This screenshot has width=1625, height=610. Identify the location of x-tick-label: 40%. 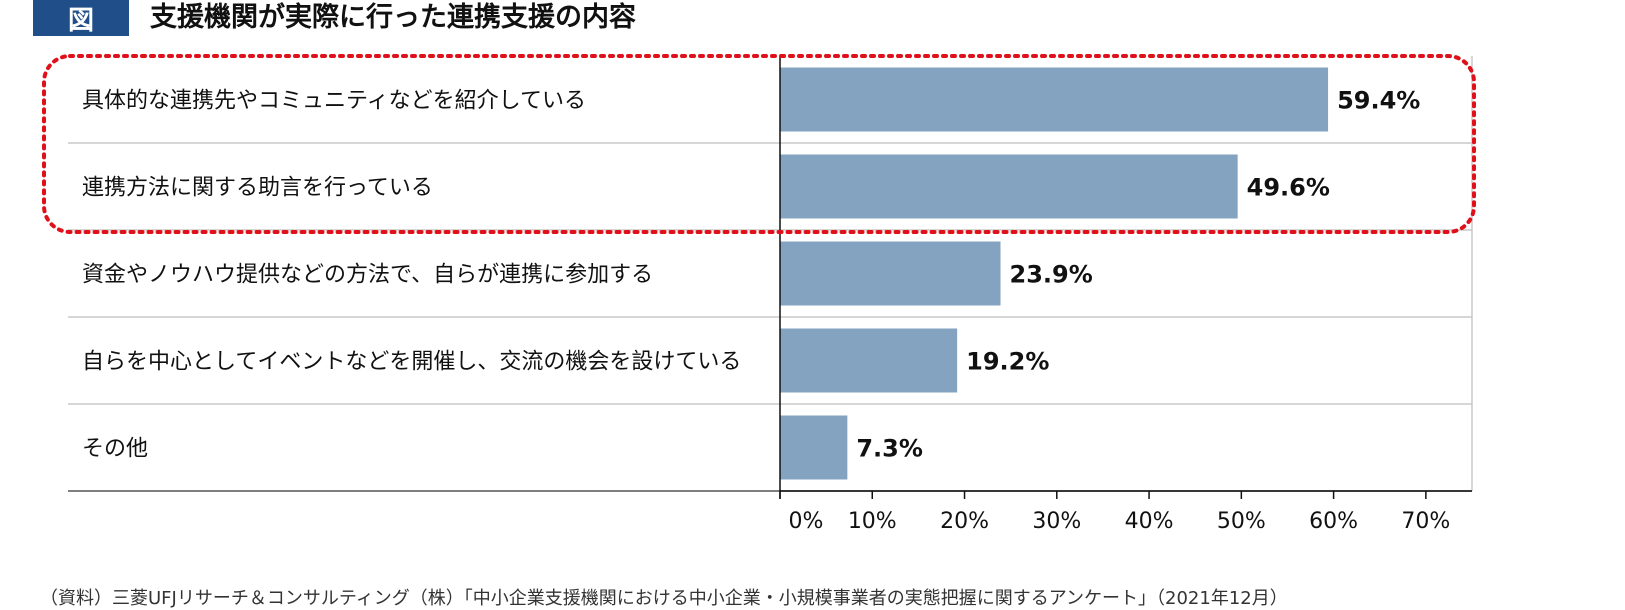
(1149, 521).